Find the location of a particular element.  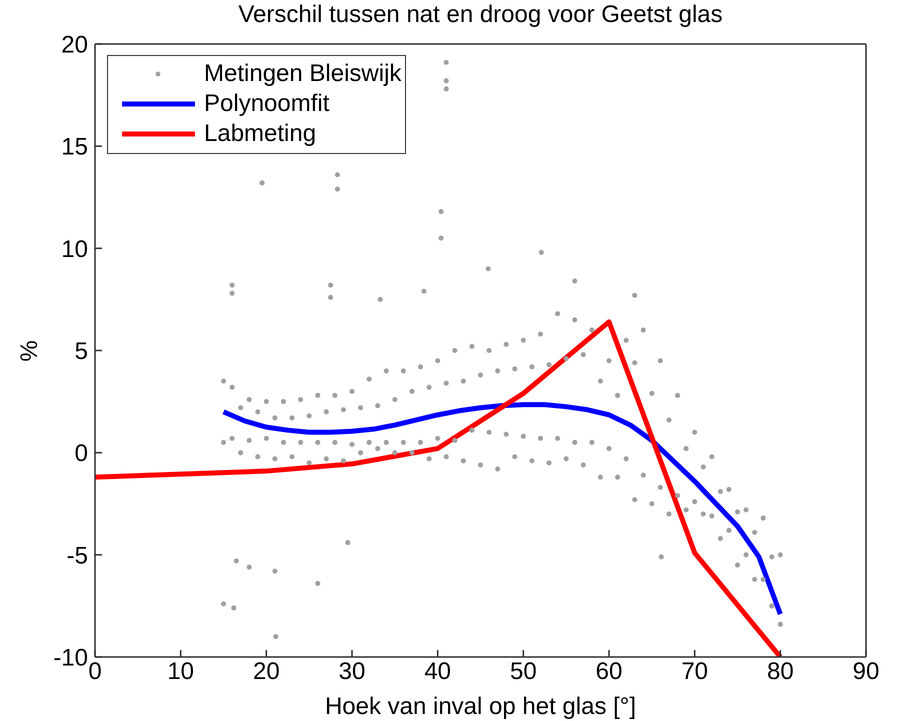

legend-label: Polynoomfit is located at coordinates (267, 104).